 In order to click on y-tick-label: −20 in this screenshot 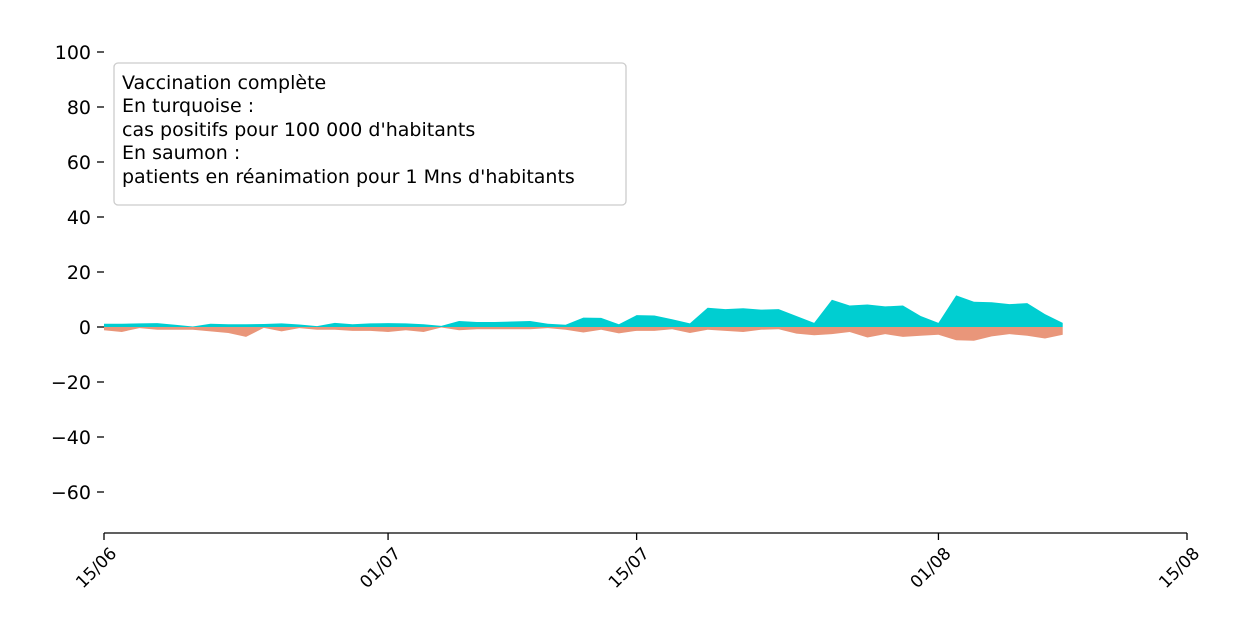, I will do `click(71, 383)`.